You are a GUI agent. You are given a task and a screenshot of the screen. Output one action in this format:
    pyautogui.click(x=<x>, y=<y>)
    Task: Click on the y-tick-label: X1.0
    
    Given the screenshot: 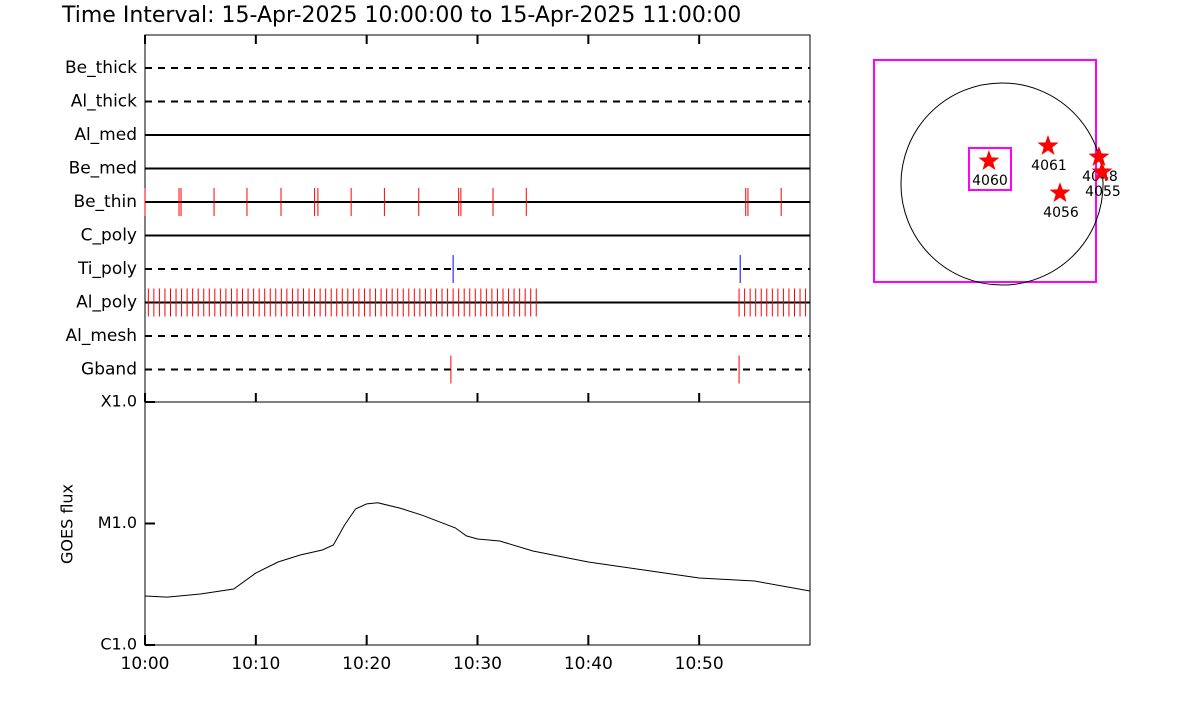 What is the action you would take?
    pyautogui.click(x=119, y=401)
    